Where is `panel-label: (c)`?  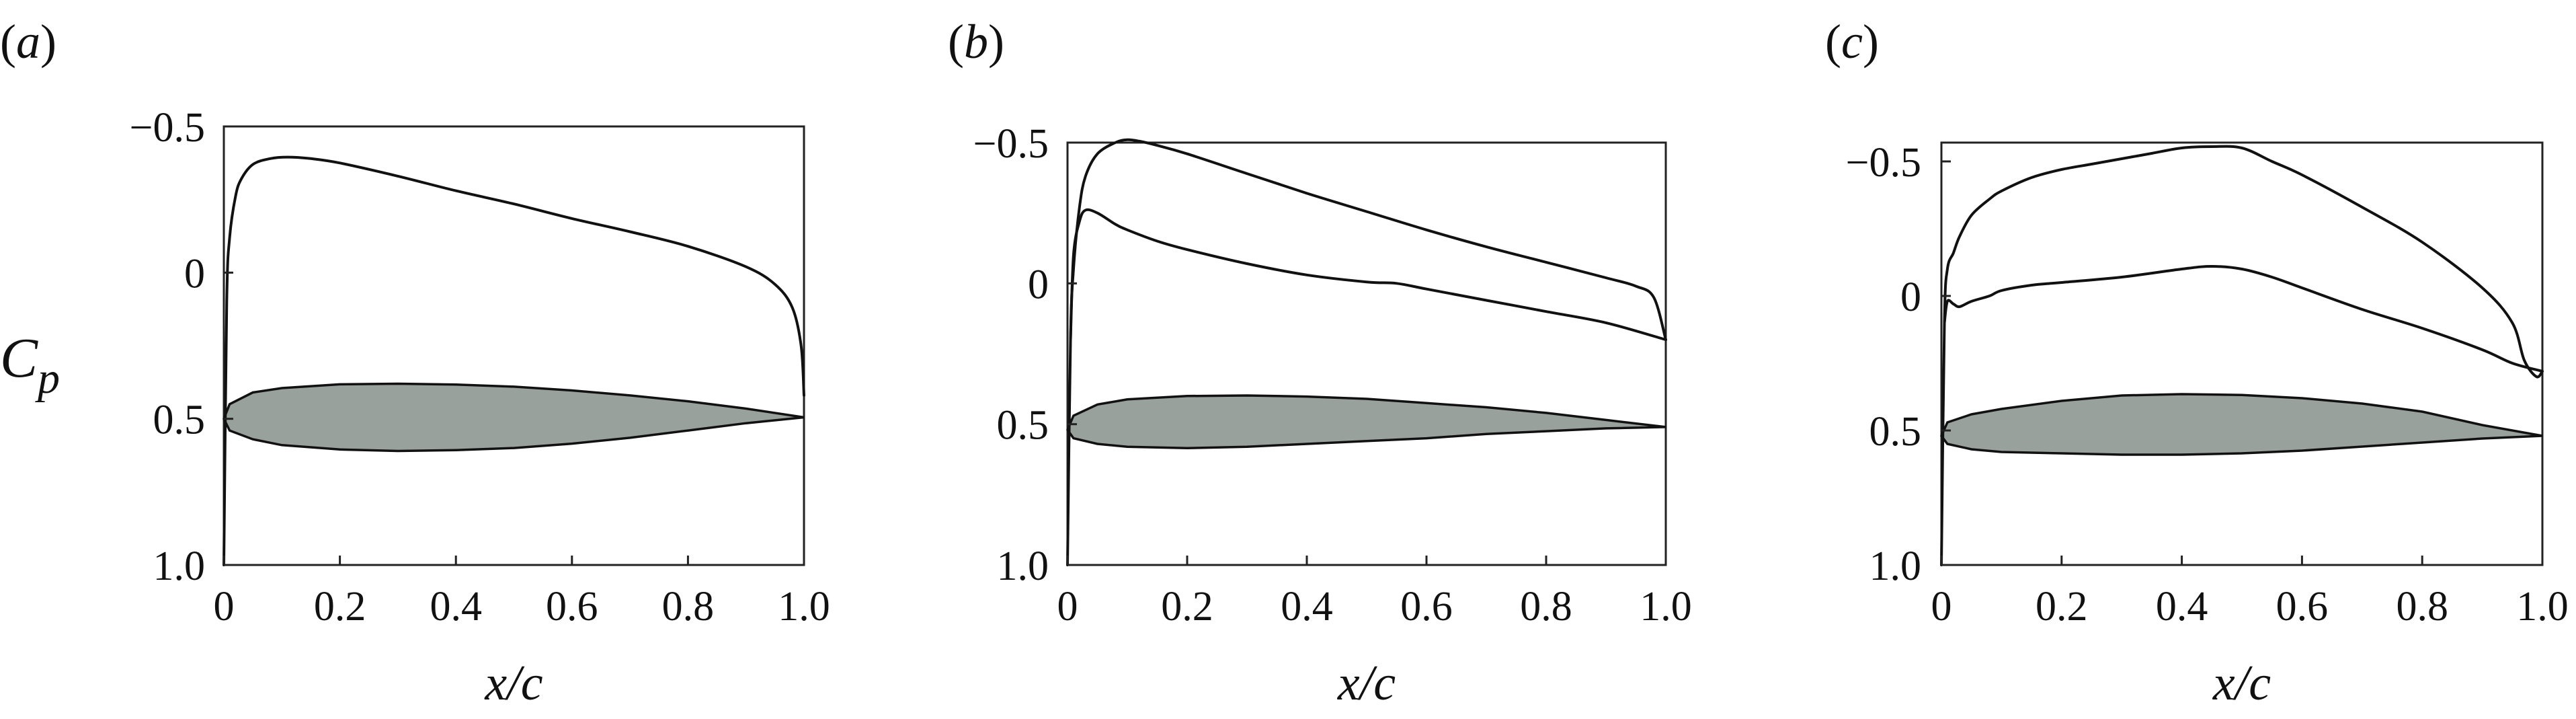
panel-label: (c) is located at coordinates (1852, 42).